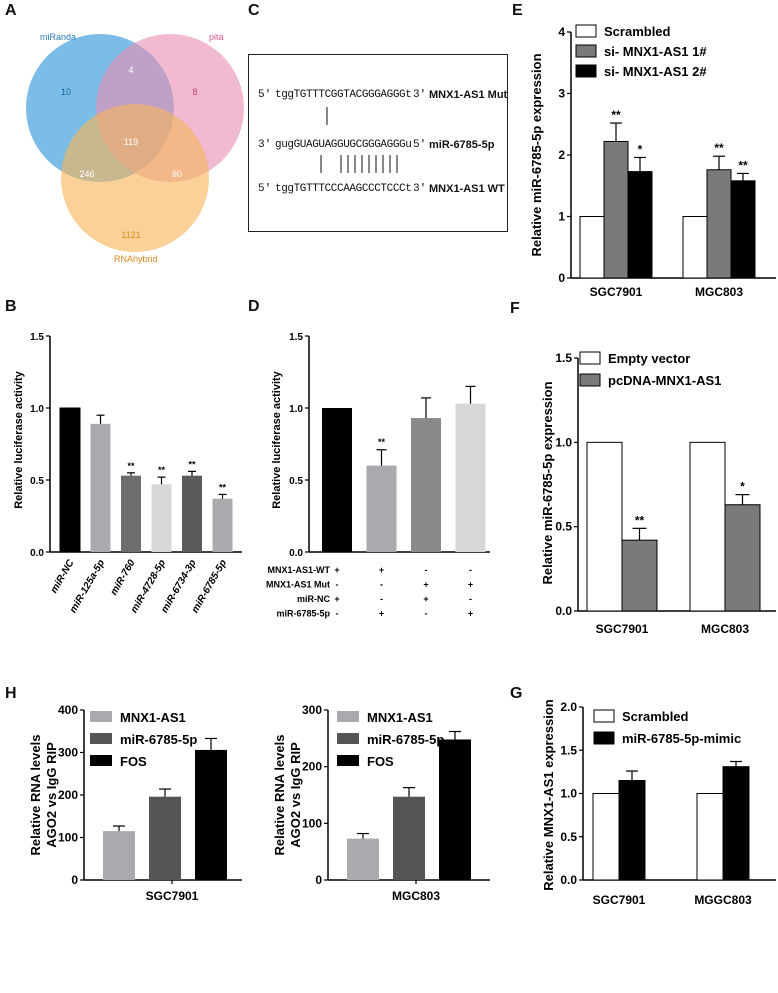  What do you see at coordinates (468, 95) in the screenshot?
I see `mut-name: MNX1-AS1 Mut` at bounding box center [468, 95].